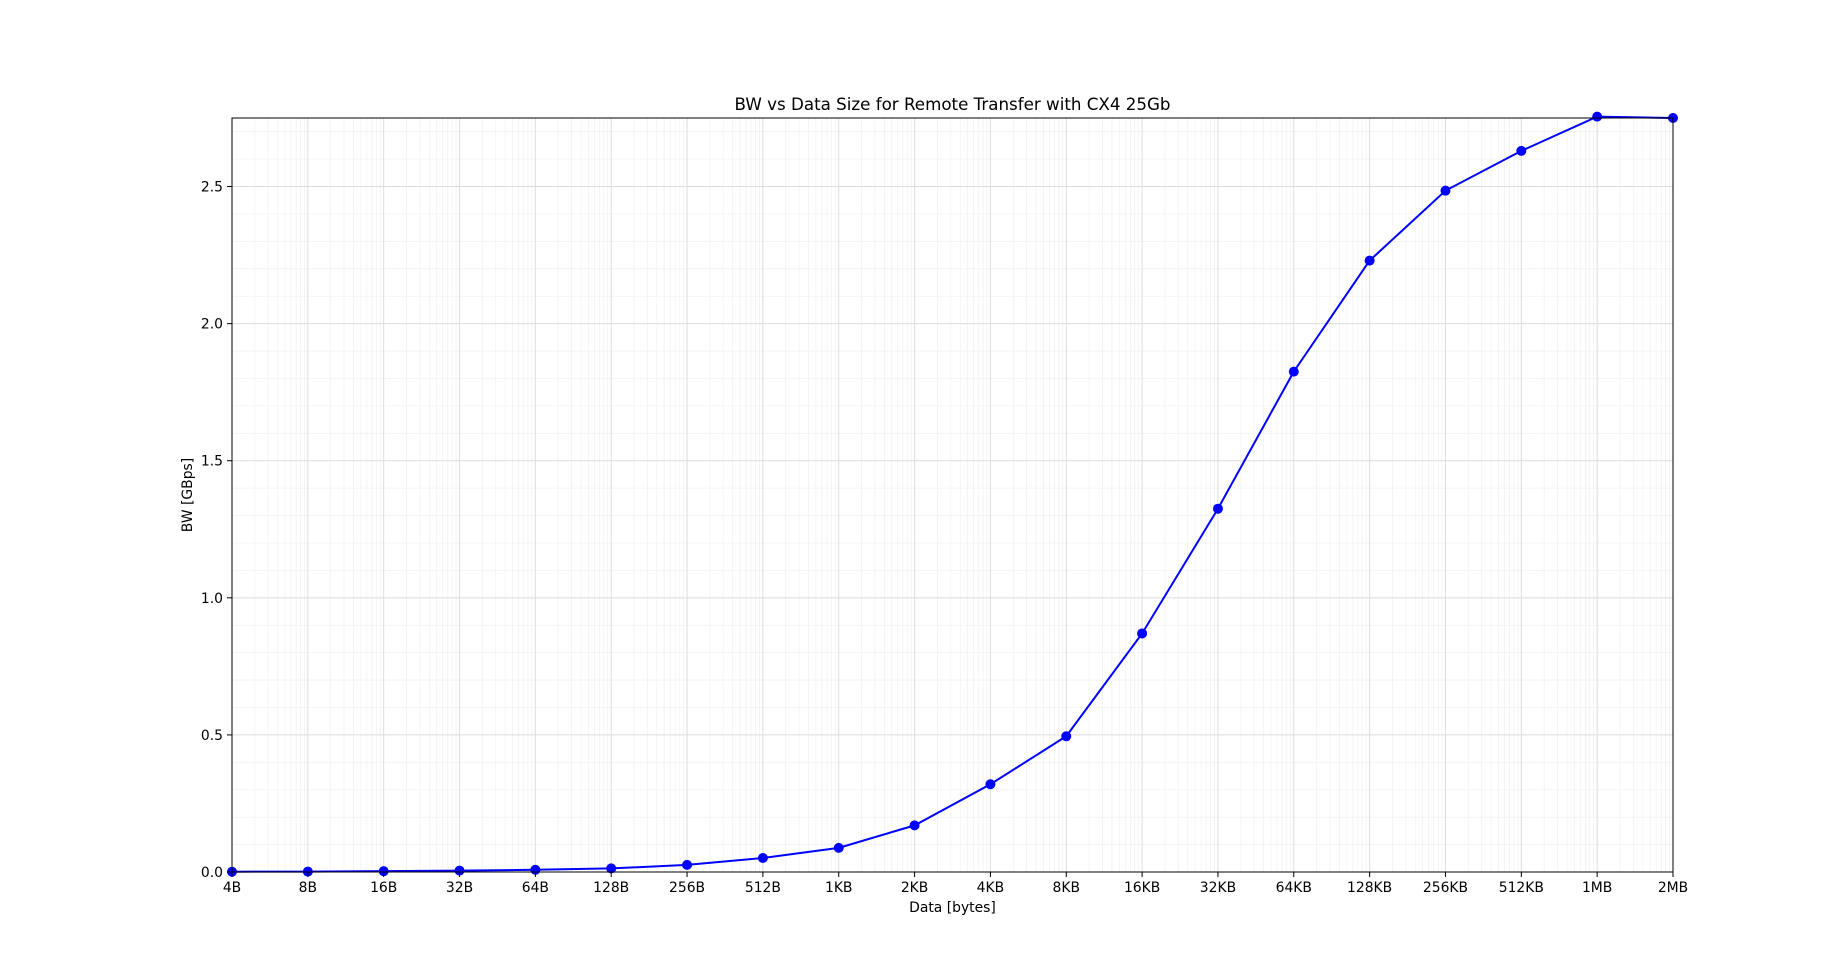  What do you see at coordinates (212, 462) in the screenshot?
I see `y-tick-label: 1.5` at bounding box center [212, 462].